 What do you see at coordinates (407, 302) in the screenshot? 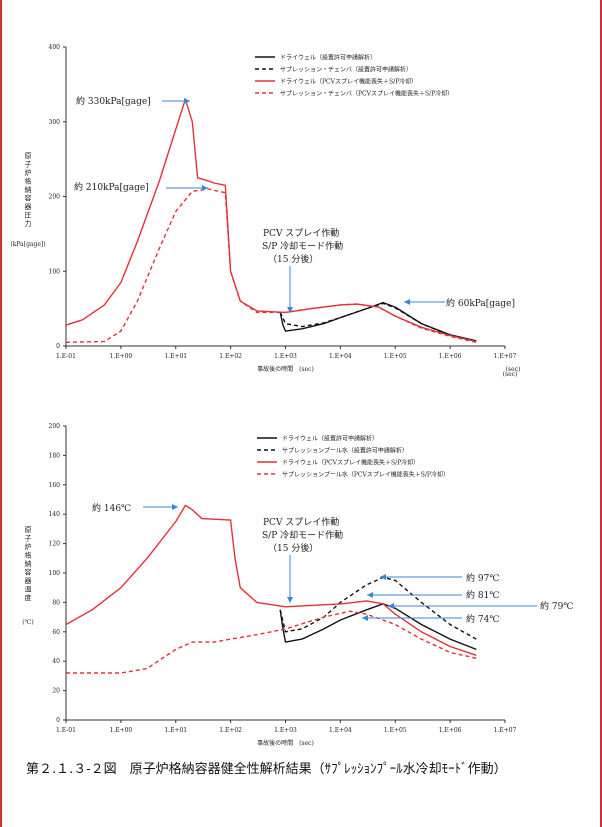
I see `arrow-60-head` at bounding box center [407, 302].